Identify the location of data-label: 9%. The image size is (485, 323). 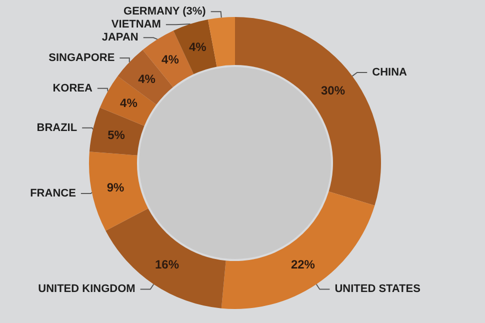
(115, 187).